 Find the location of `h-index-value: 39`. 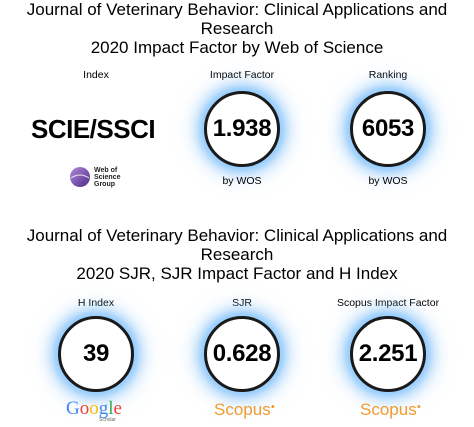

h-index-value: 39 is located at coordinates (96, 353).